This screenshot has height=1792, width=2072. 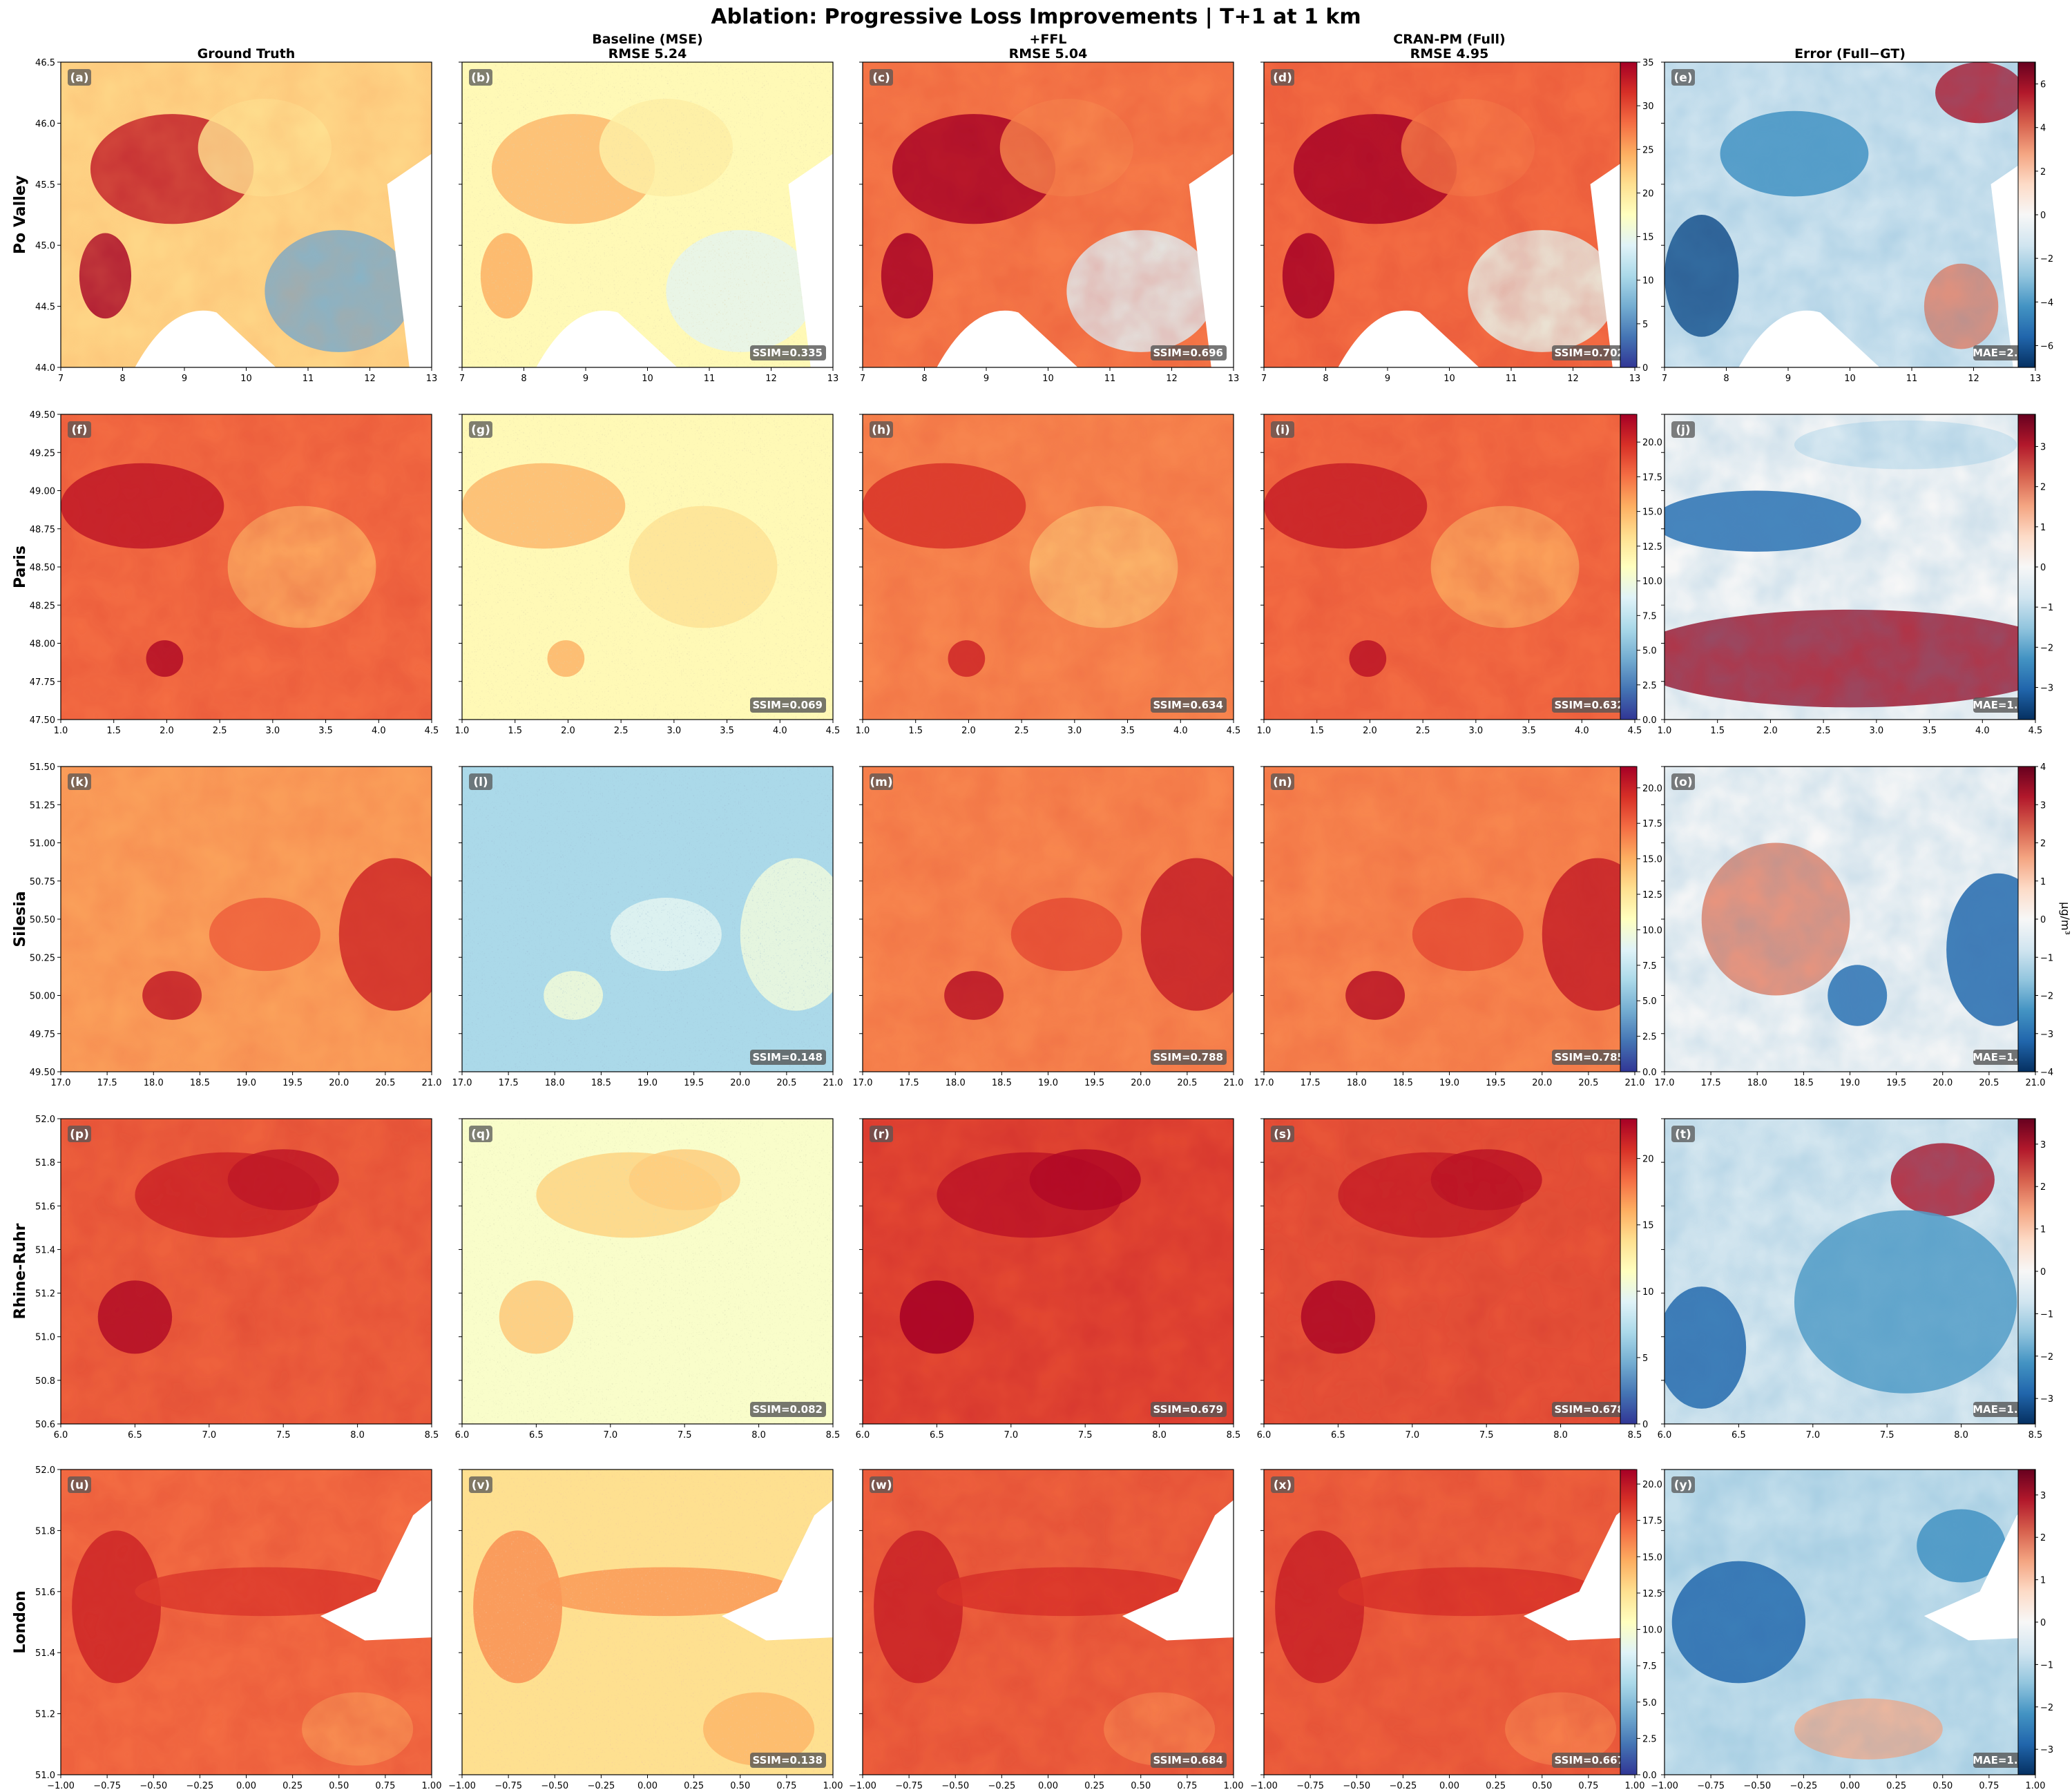 I want to click on colorbar-tick-label: 20, so click(x=1648, y=194).